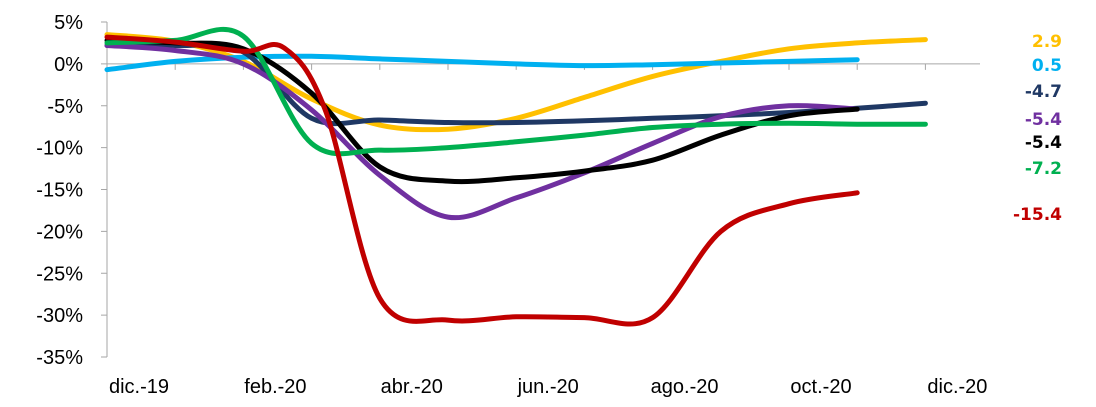 This screenshot has height=407, width=1096. What do you see at coordinates (59, 358) in the screenshot?
I see `y-tick-label: -35%` at bounding box center [59, 358].